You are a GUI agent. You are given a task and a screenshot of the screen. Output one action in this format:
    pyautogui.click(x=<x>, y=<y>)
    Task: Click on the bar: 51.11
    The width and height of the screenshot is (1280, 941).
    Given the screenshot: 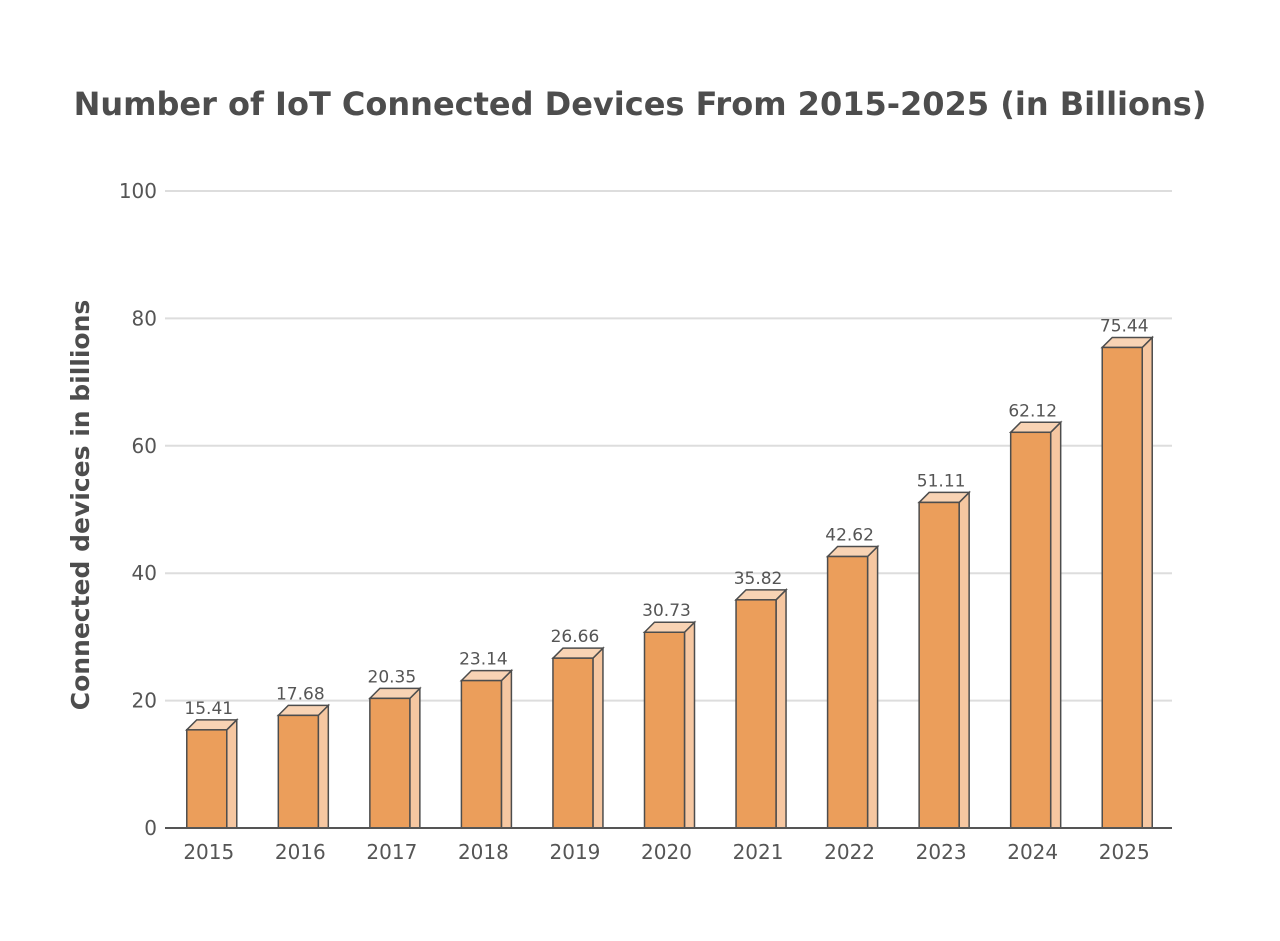 What is the action you would take?
    pyautogui.click(x=944, y=650)
    